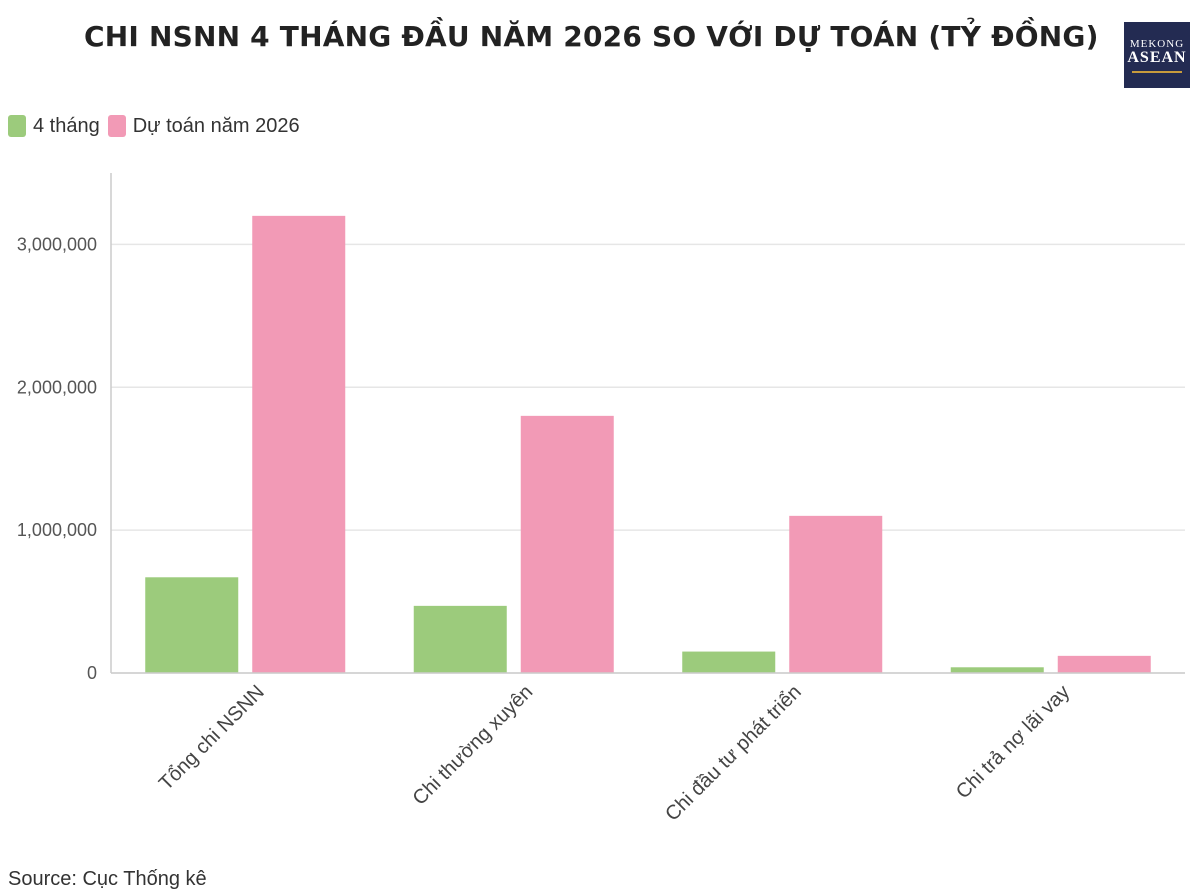  Describe the element at coordinates (733, 753) in the screenshot. I see `x-tick-label: Chi đầu tư phát triển` at that location.